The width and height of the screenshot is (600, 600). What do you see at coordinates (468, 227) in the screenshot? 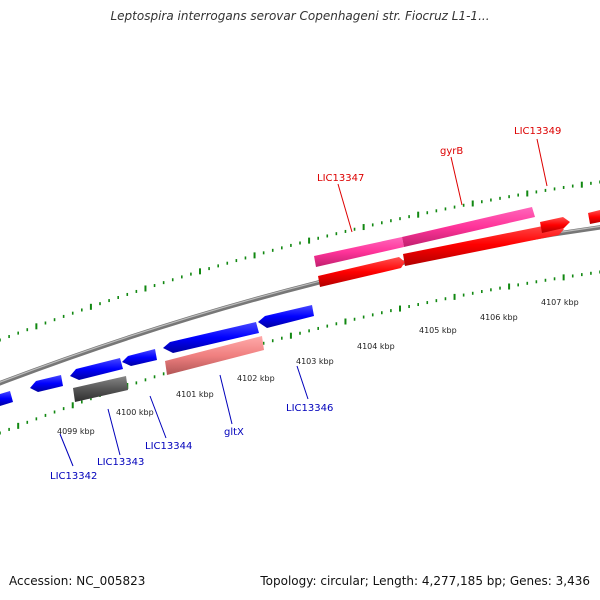
I see `gene-gyrB` at bounding box center [468, 227].